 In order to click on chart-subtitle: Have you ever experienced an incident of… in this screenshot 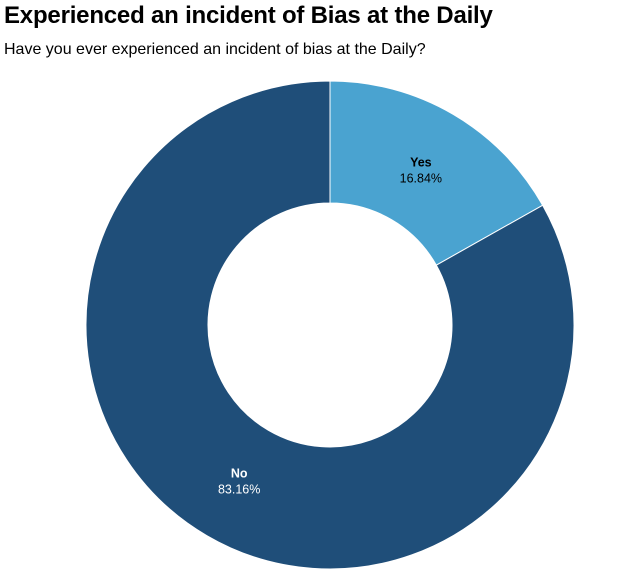, I will do `click(215, 49)`.